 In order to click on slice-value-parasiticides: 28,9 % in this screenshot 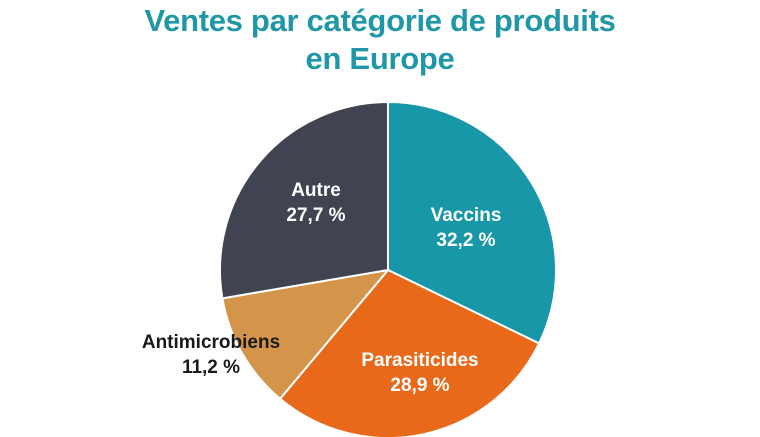, I will do `click(419, 385)`.